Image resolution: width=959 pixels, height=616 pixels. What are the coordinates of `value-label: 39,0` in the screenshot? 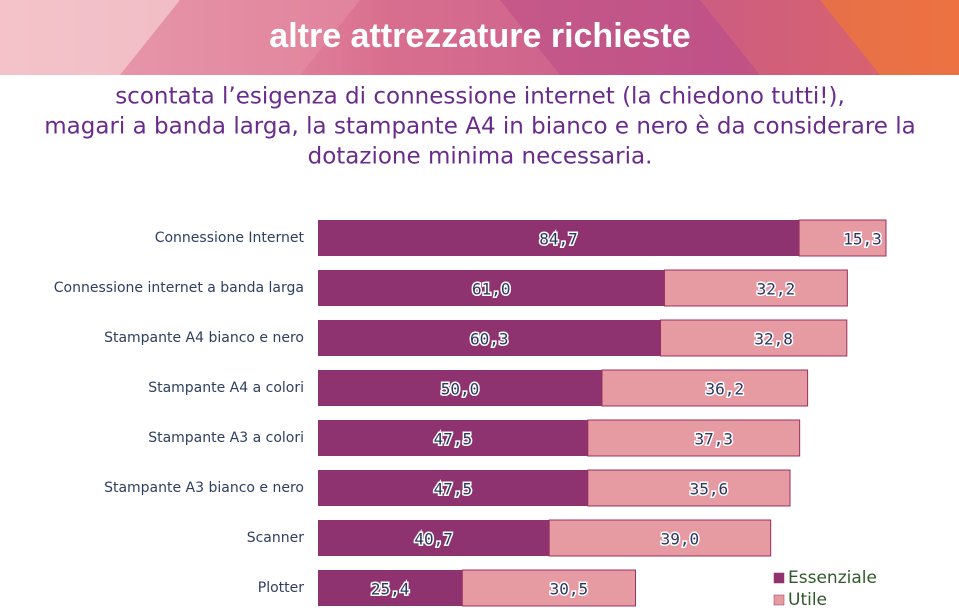 It's located at (680, 539).